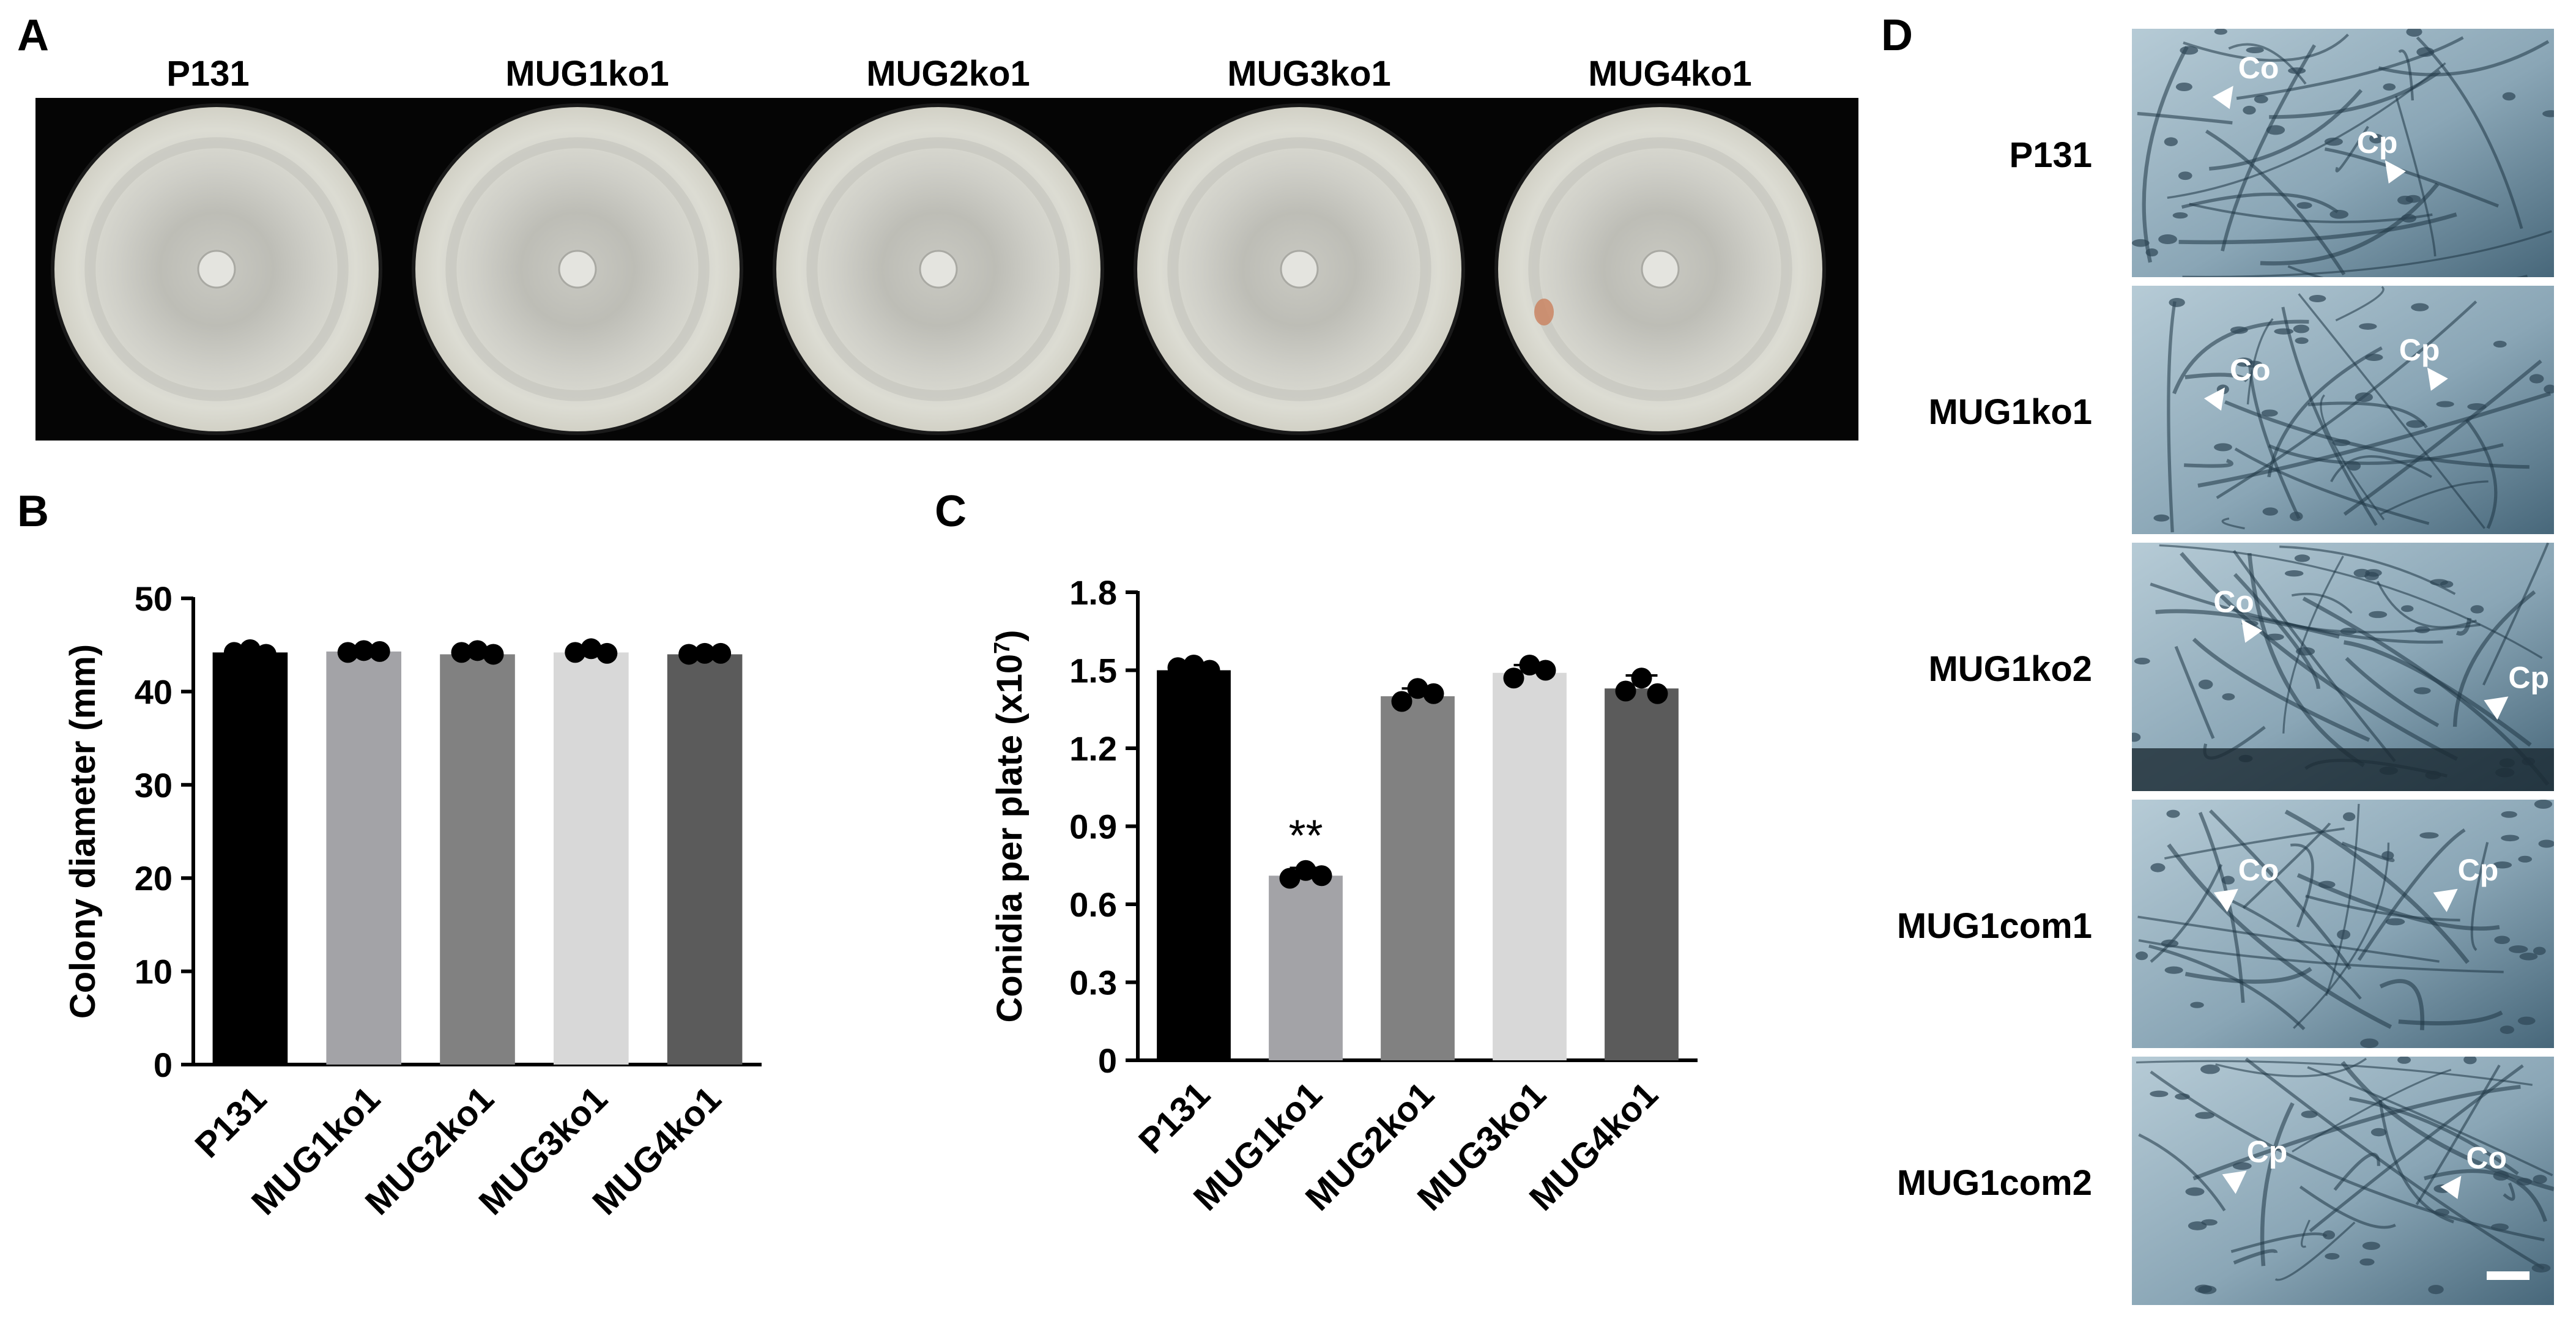 Image resolution: width=2576 pixels, height=1335 pixels. Describe the element at coordinates (33, 35) in the screenshot. I see `panel-letter-a: A` at that location.